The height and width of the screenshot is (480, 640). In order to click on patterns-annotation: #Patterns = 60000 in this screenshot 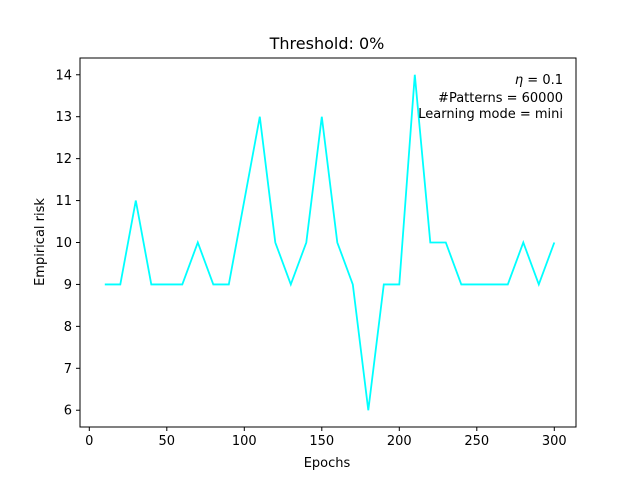, I will do `click(500, 98)`.